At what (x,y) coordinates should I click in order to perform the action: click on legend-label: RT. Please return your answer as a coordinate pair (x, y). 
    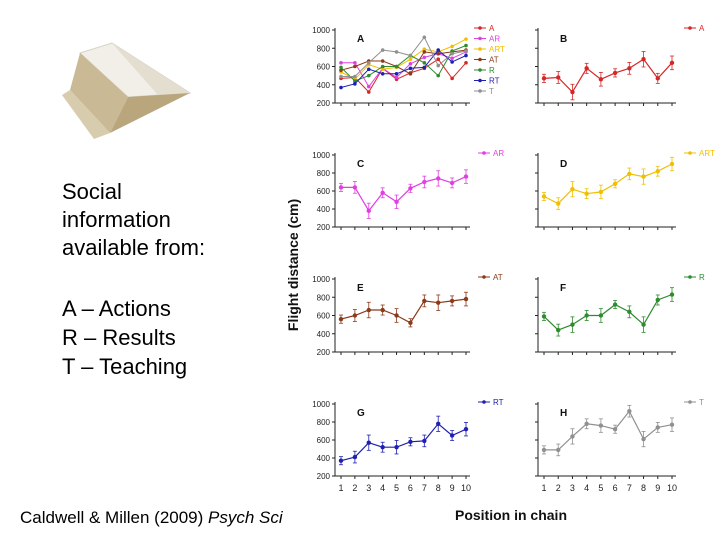
    Looking at the image, I should click on (498, 402).